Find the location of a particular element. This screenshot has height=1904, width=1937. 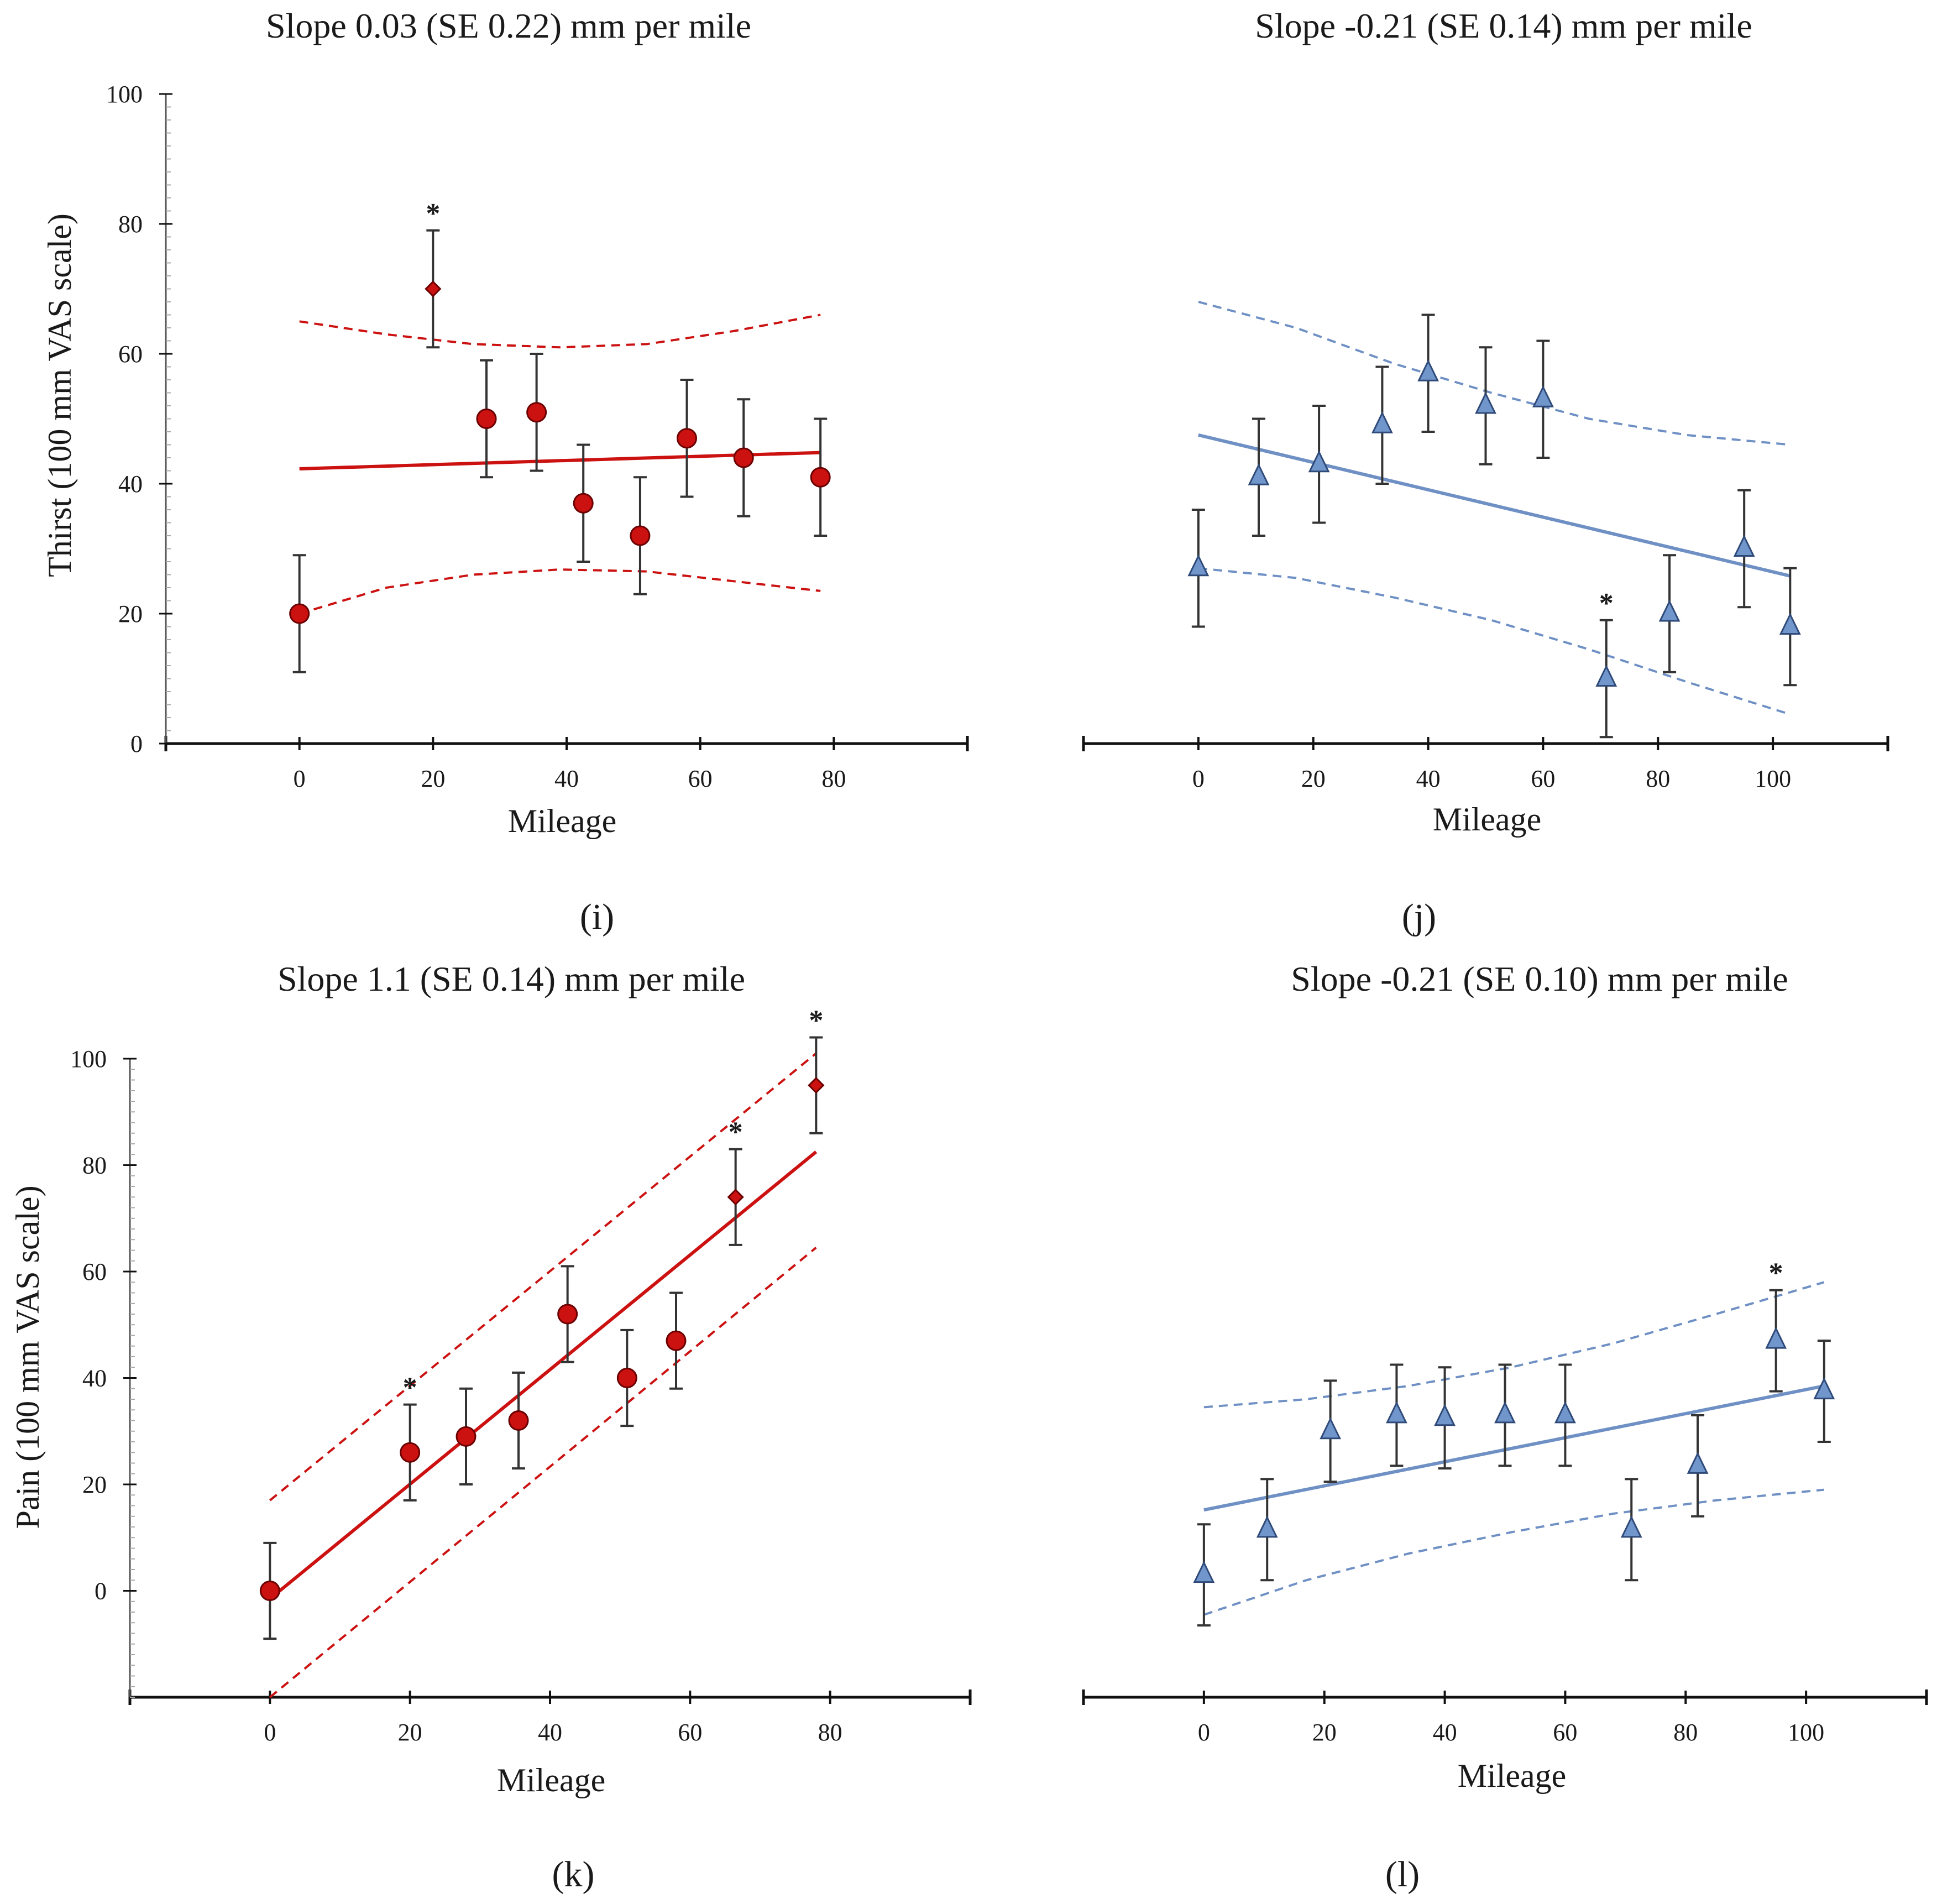

panel-k-title: Slope 1.1 (SE 0.14) mm per mile is located at coordinates (511, 978).